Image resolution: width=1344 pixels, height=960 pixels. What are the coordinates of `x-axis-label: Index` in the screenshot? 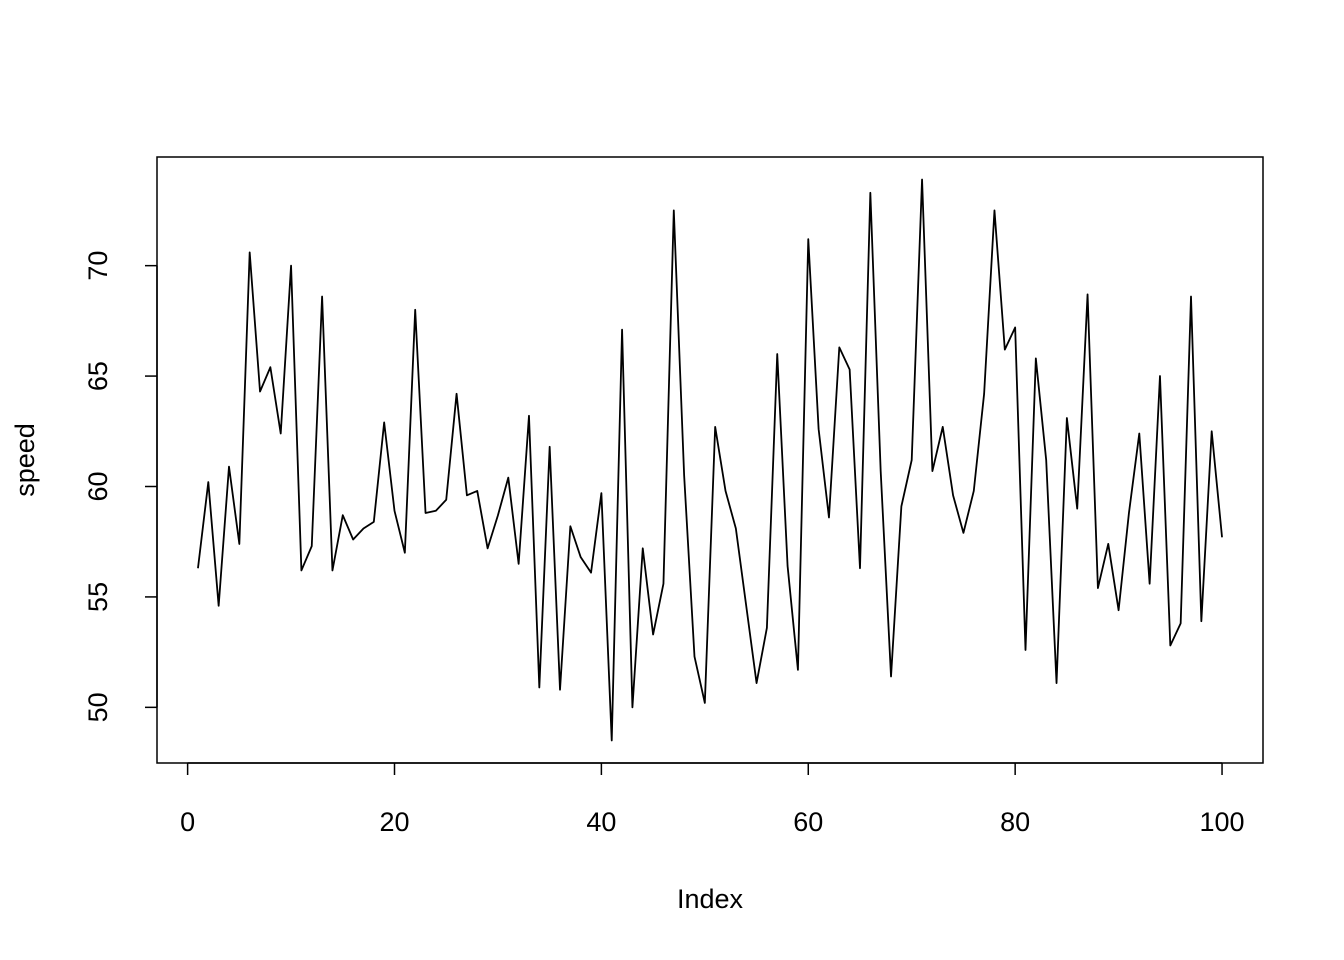 It's located at (710, 899).